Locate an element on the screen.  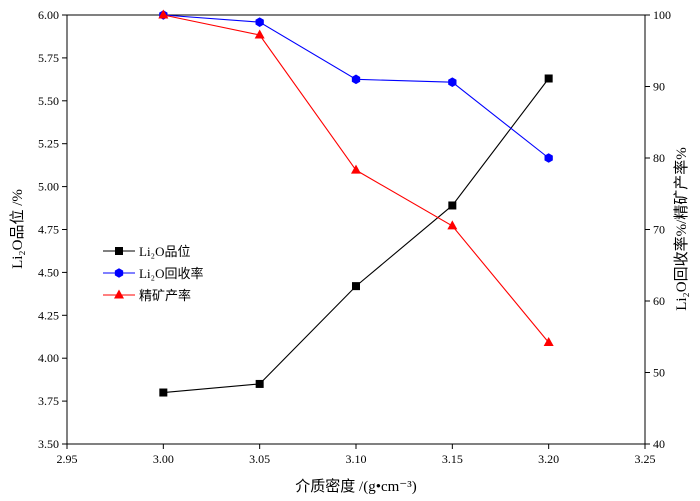
right-y-tick-label: 60 is located at coordinates (659, 301).